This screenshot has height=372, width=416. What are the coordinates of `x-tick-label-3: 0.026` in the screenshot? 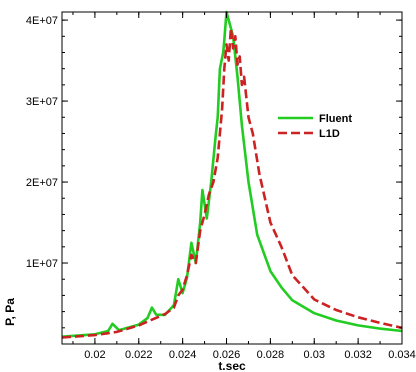 It's located at (227, 355).